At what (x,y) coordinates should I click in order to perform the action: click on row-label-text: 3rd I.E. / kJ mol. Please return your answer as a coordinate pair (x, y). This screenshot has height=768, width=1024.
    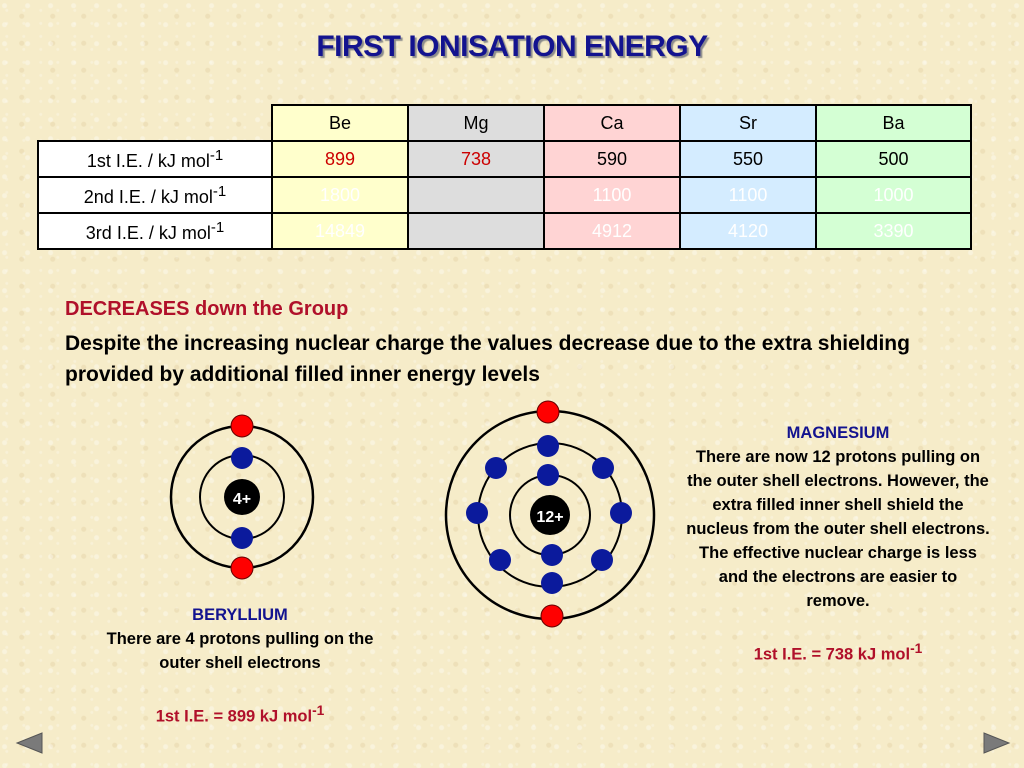
    Looking at the image, I should click on (148, 232).